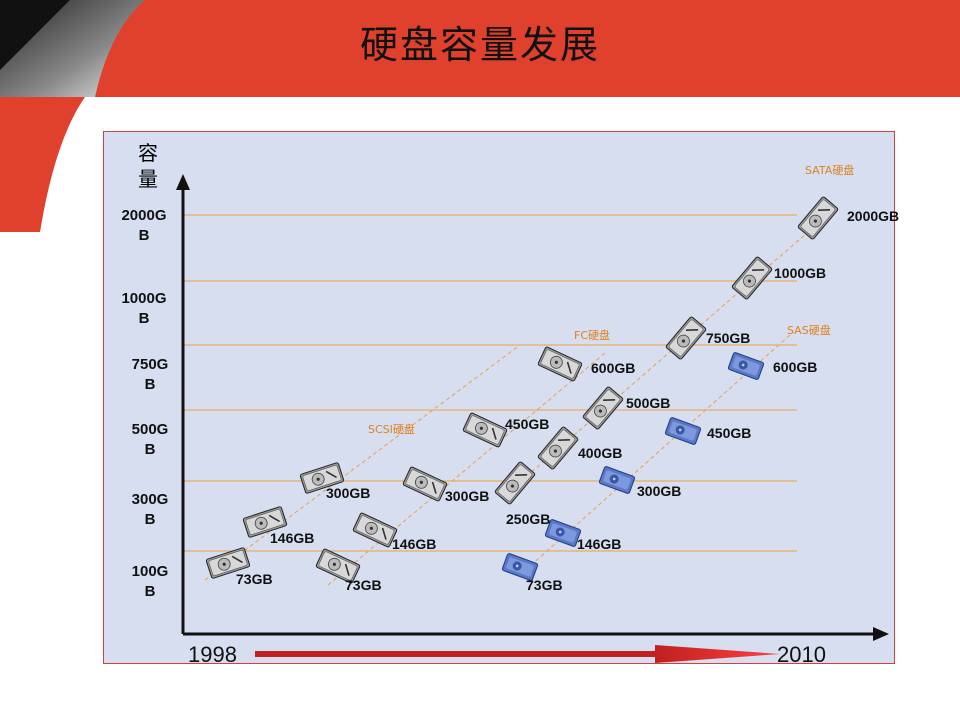 The height and width of the screenshot is (720, 960). What do you see at coordinates (148, 166) in the screenshot?
I see `y-axis-title: 容 量` at bounding box center [148, 166].